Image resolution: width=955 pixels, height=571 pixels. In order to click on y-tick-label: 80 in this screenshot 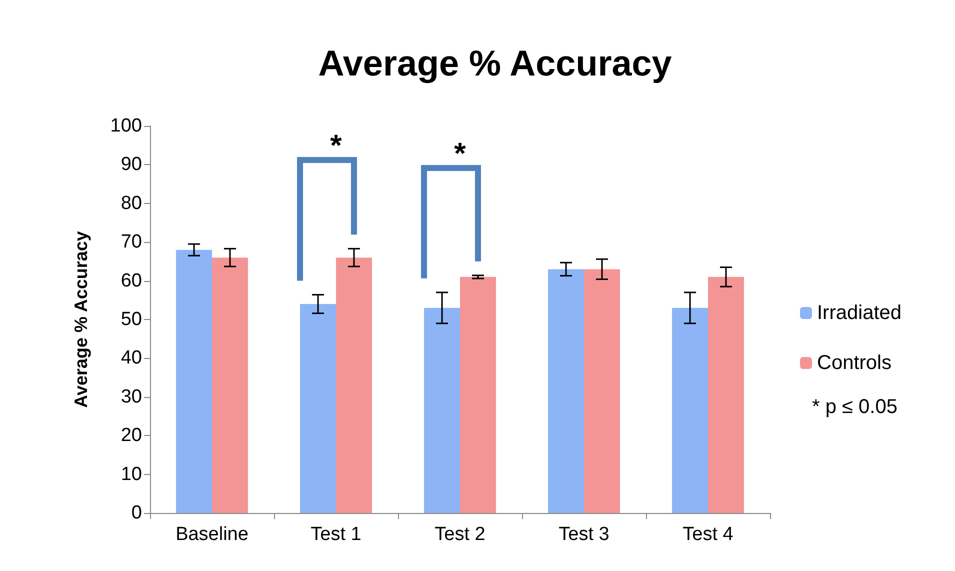, I will do `click(131, 203)`.